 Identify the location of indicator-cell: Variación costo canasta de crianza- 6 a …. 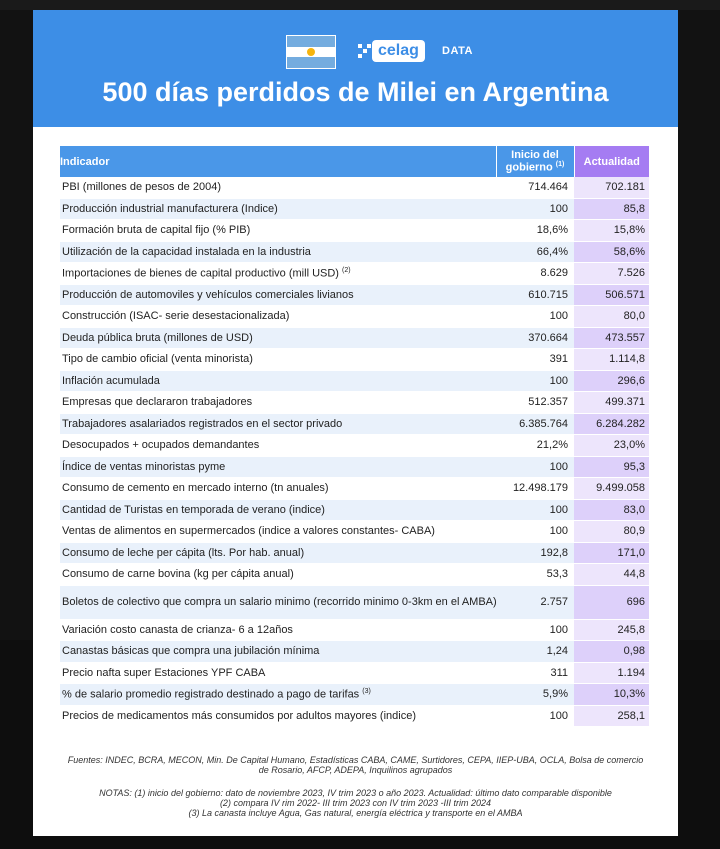
(278, 630).